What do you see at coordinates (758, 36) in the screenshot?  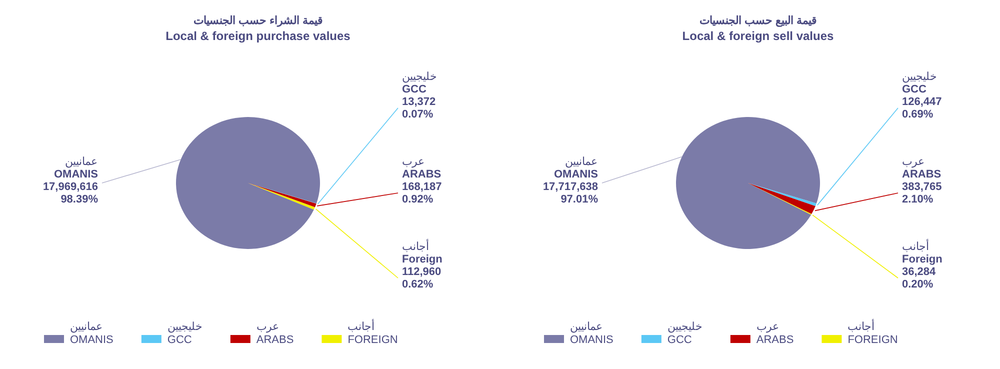 I see `subtitle: Local & foreign sell values` at bounding box center [758, 36].